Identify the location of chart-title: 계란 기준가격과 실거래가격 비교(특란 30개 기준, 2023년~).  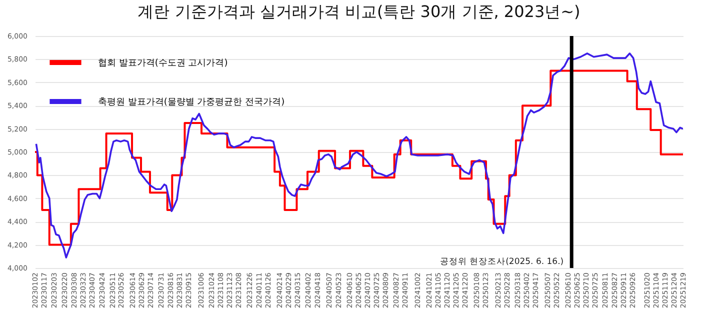
(359, 11).